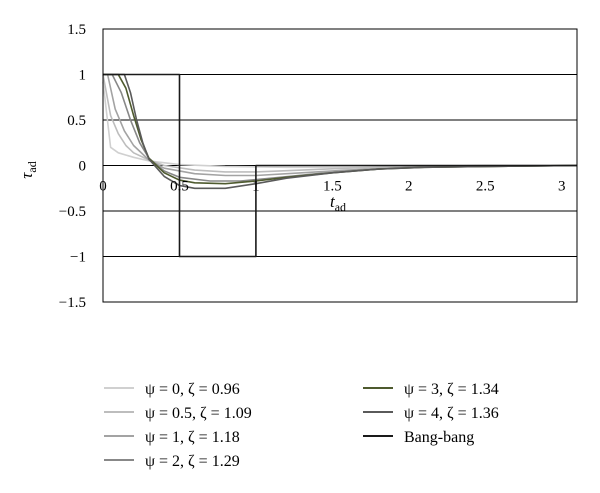 Image resolution: width=600 pixels, height=493 pixels. Describe the element at coordinates (451, 389) in the screenshot. I see `legend-label-4: ψ = 3, ζ = 1.34` at that location.